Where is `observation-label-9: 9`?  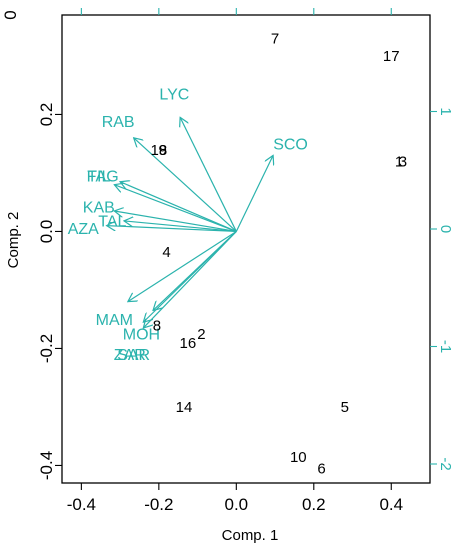 observation-label-9: 9 is located at coordinates (163, 150).